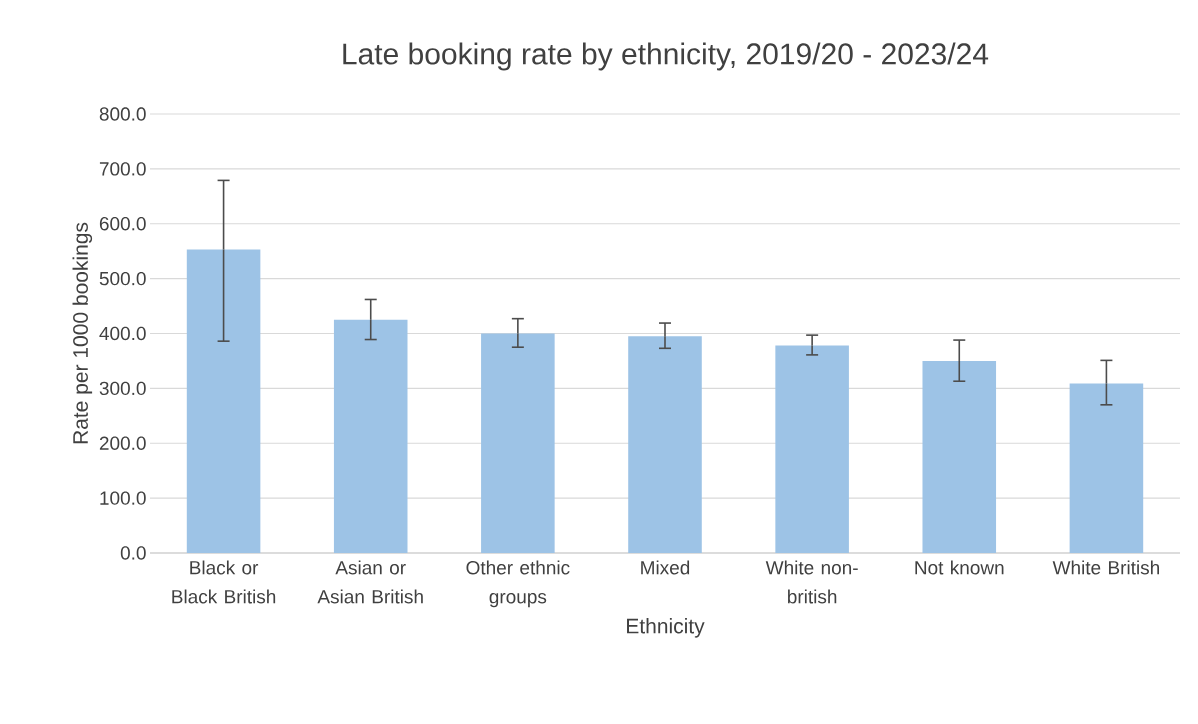 The image size is (1198, 724). Describe the element at coordinates (811, 582) in the screenshot. I see `x-tick-label: White non-british` at that location.